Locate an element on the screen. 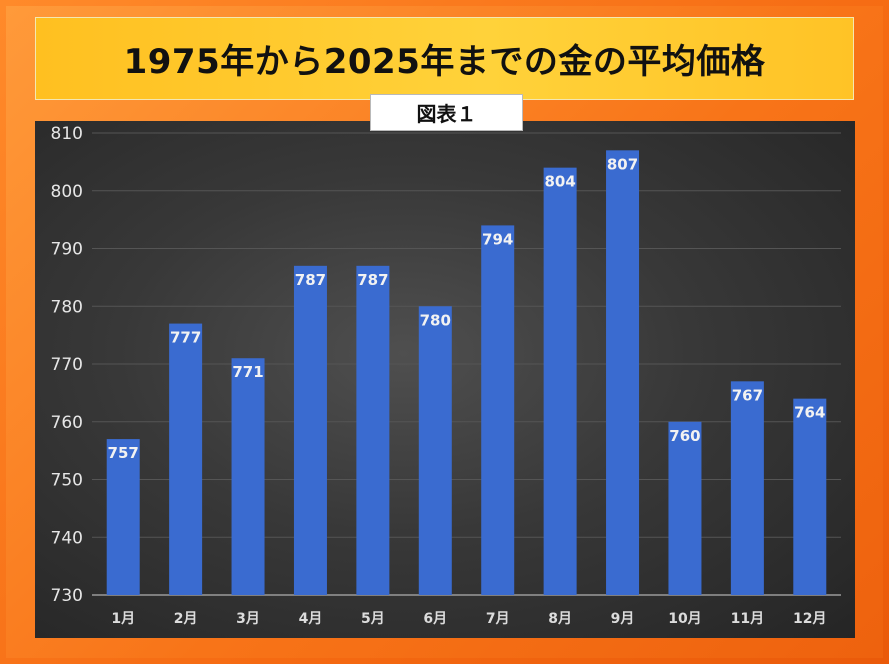  figure-caption-box: 図表１ is located at coordinates (446, 112).